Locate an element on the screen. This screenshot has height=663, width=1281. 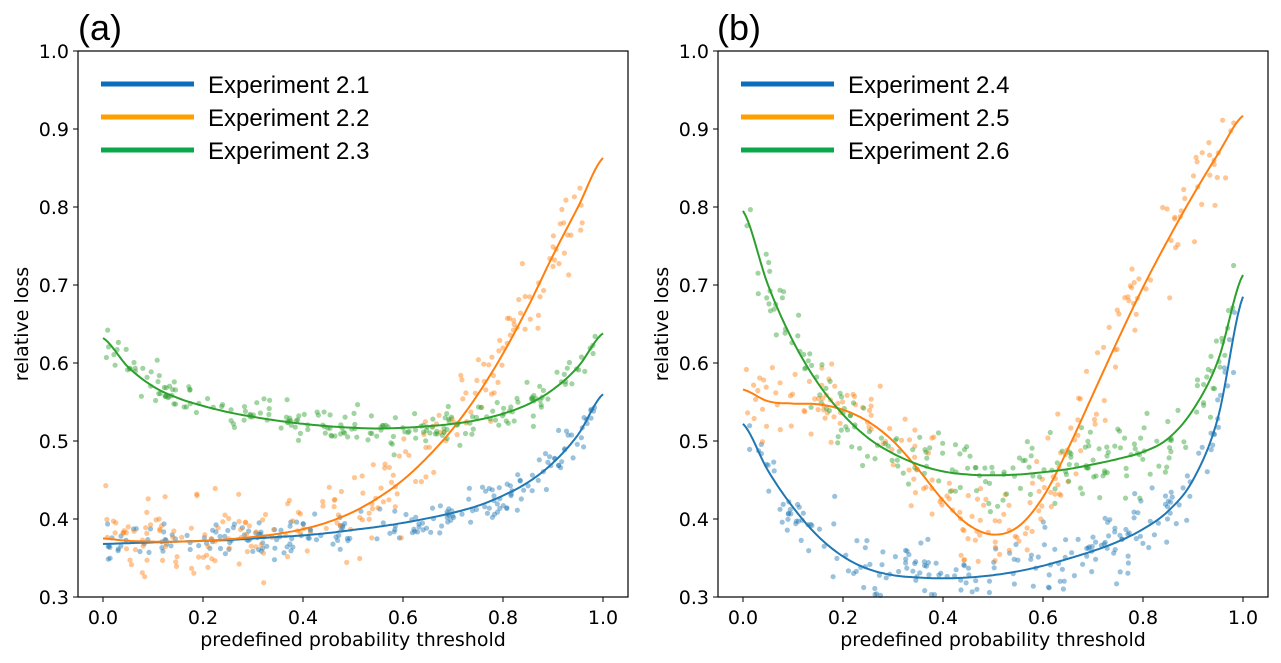
legend-label: Experiment 2.3 is located at coordinates (288, 151).